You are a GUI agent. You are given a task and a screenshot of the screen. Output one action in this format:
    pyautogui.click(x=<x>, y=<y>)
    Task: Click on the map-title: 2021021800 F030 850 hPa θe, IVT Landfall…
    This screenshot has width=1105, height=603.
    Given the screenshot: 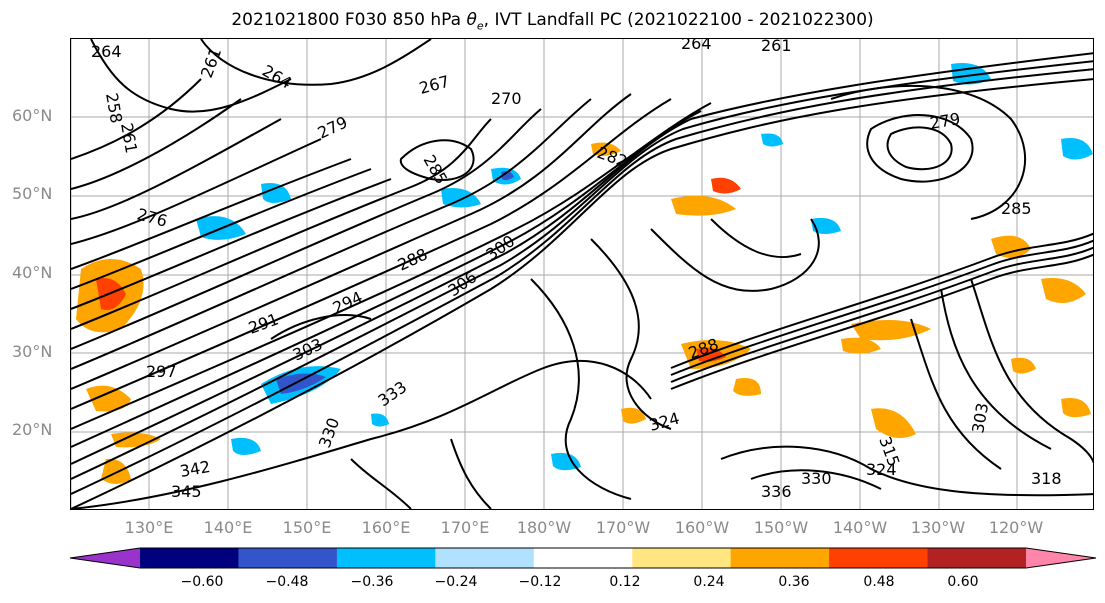 What is the action you would take?
    pyautogui.click(x=552, y=21)
    